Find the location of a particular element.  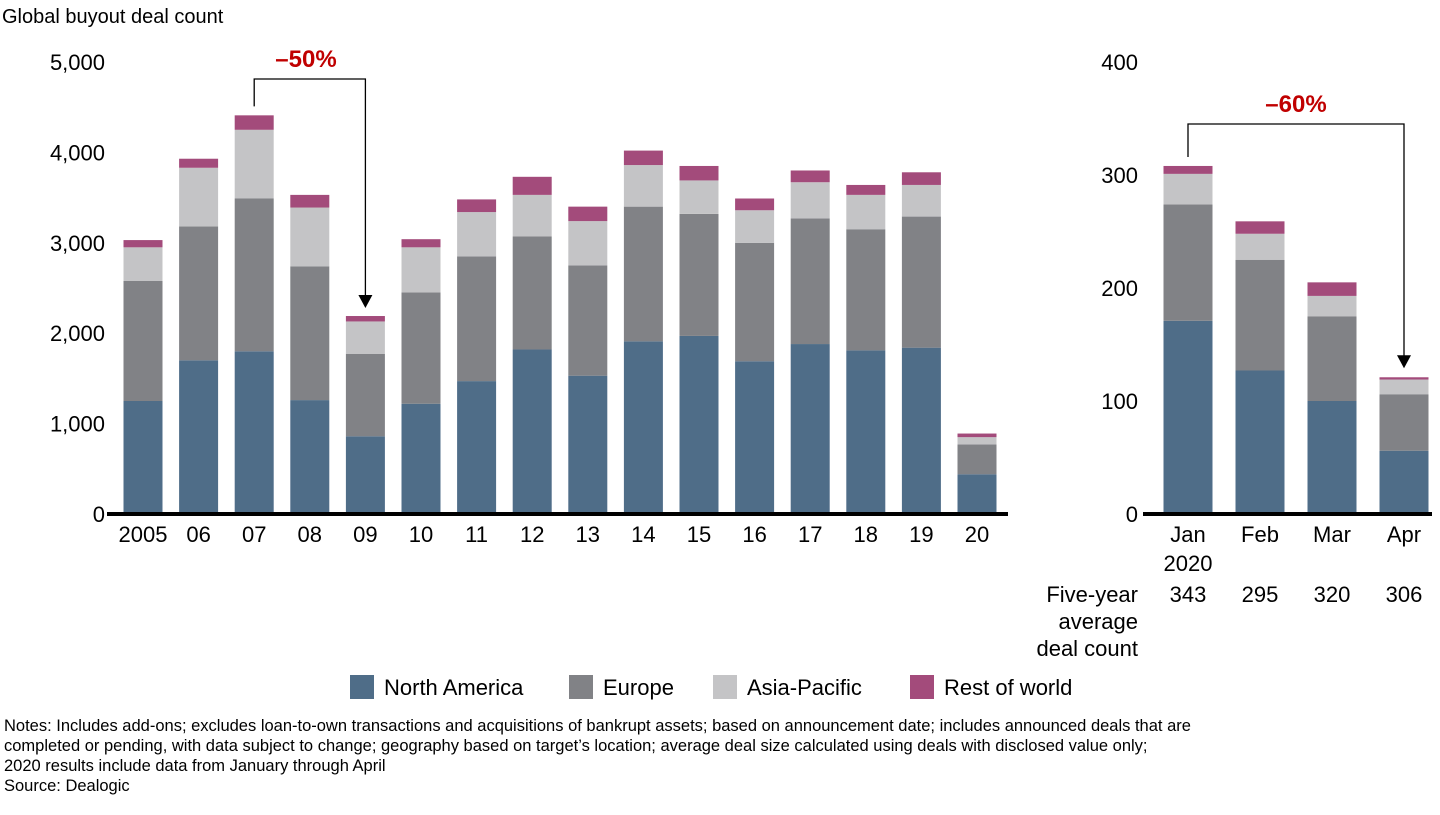

annual-bar-20-europe is located at coordinates (977, 459).